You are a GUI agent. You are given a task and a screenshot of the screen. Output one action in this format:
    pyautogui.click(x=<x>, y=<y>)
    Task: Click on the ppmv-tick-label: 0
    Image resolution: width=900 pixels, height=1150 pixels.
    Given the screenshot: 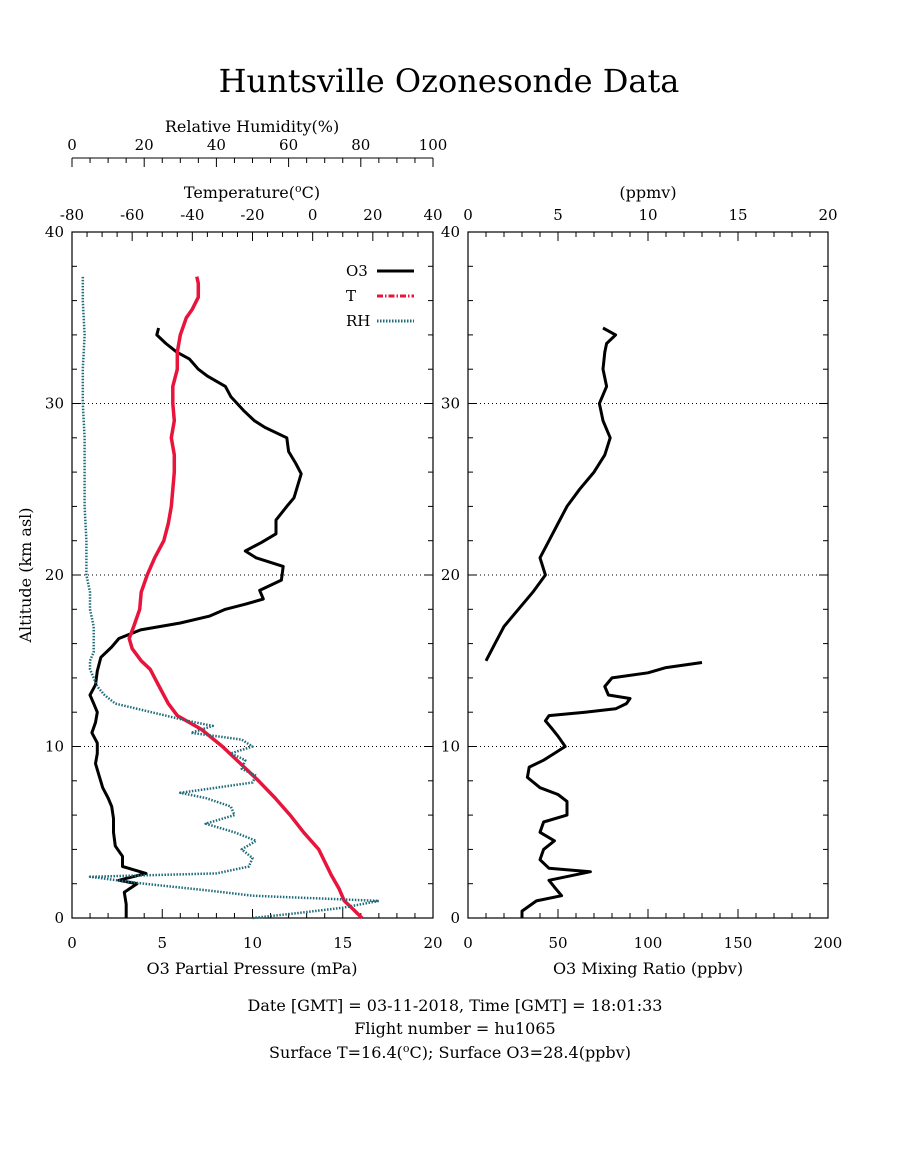 What is the action you would take?
    pyautogui.click(x=468, y=215)
    